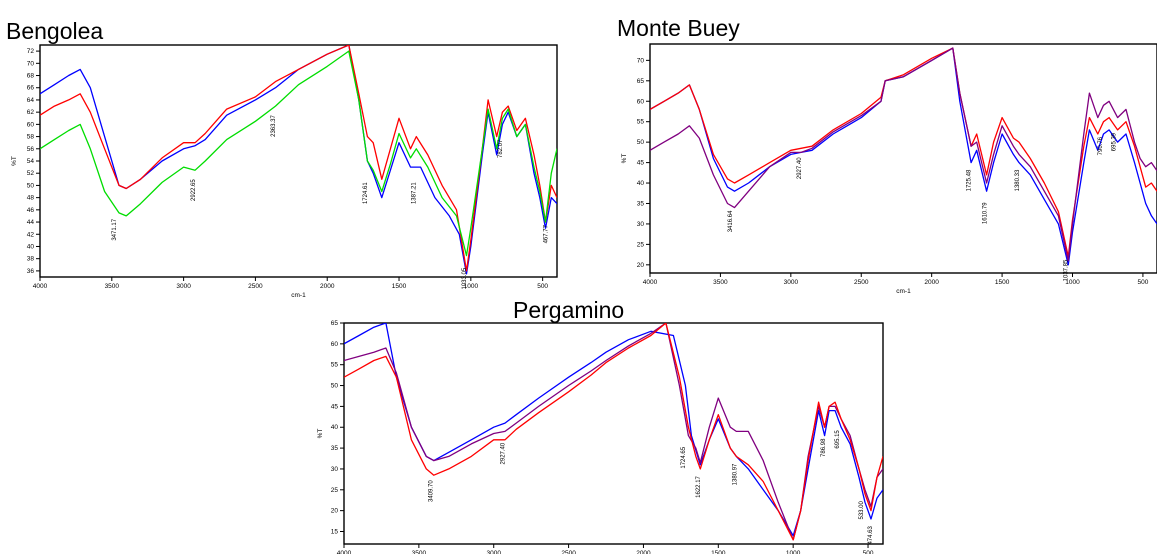  Describe the element at coordinates (31, 149) in the screenshot. I see `y-tick-label: 56` at that location.